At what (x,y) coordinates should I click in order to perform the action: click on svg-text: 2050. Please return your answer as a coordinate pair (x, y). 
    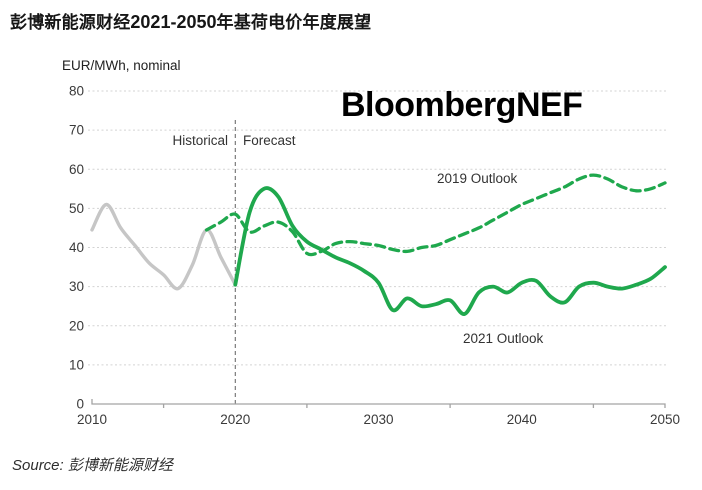
    Looking at the image, I should click on (665, 419).